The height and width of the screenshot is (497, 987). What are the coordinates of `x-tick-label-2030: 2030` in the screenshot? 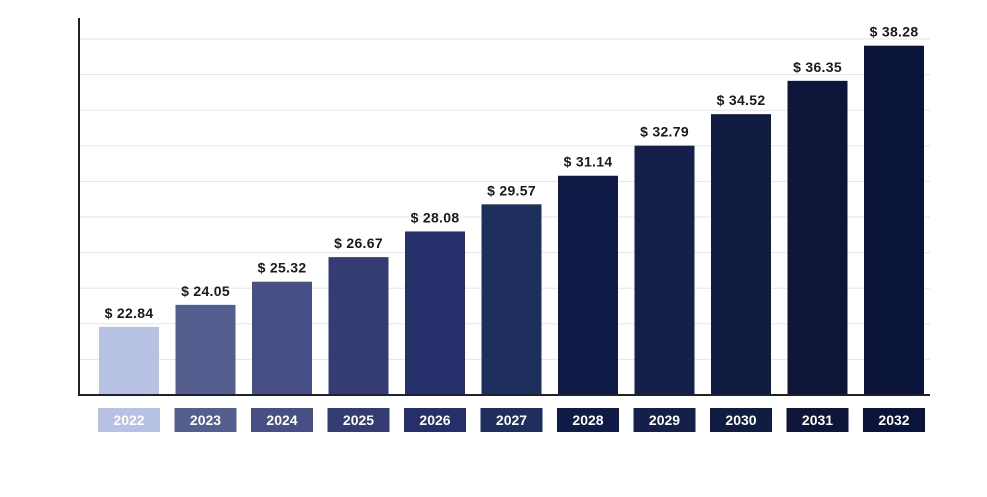 It's located at (740, 420).